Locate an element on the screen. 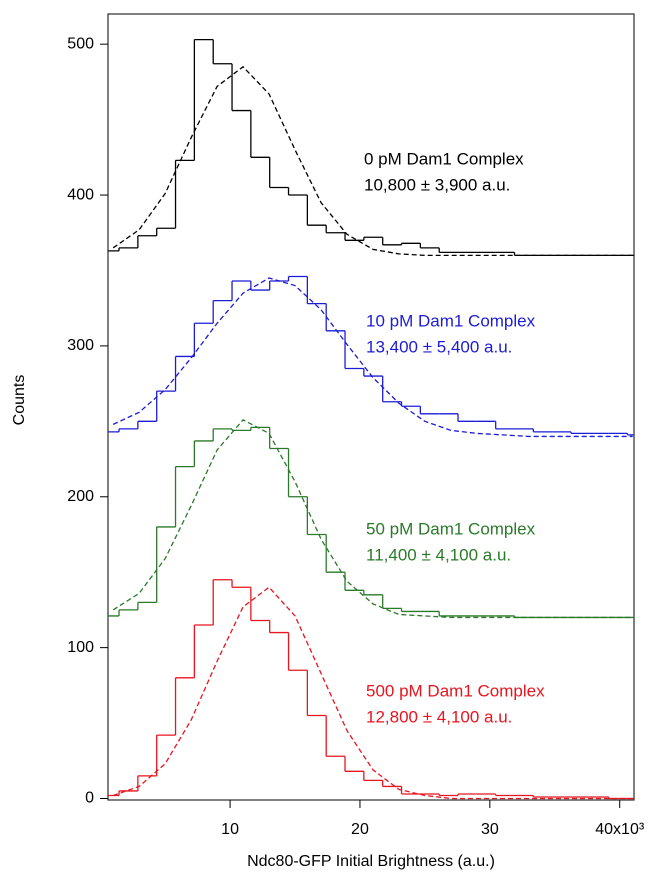  series-annotation: 12,800 ± 4,100 a.u. is located at coordinates (439, 716).